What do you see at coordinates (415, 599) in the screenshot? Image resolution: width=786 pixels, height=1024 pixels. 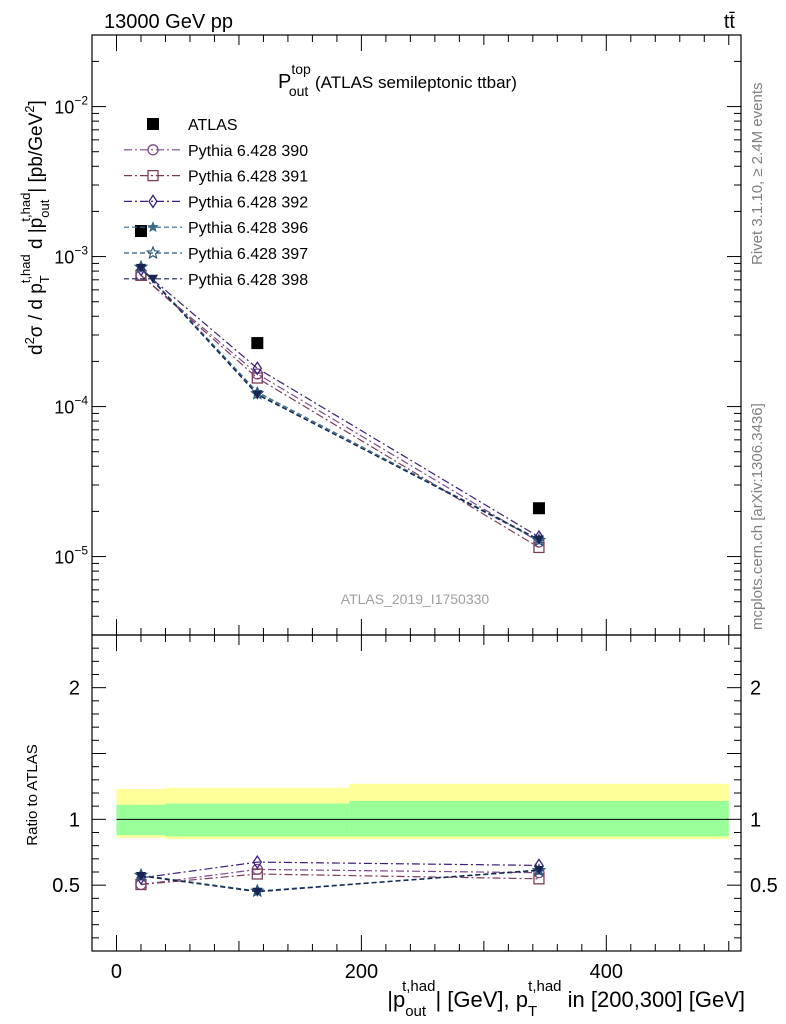 I see `analysis-watermark: ATLAS_2019_I1750330` at bounding box center [415, 599].